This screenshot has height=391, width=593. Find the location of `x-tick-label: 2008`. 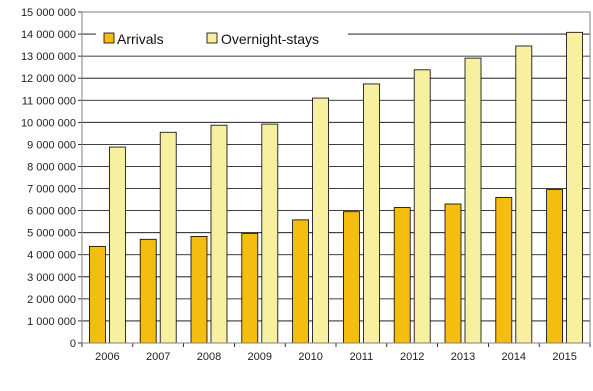

x-tick-label: 2008 is located at coordinates (209, 357).